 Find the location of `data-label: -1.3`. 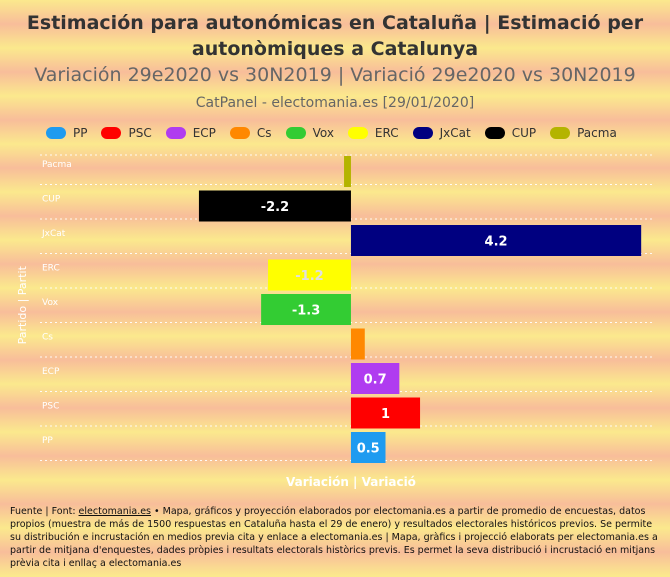

data-label: -1.3 is located at coordinates (306, 311).